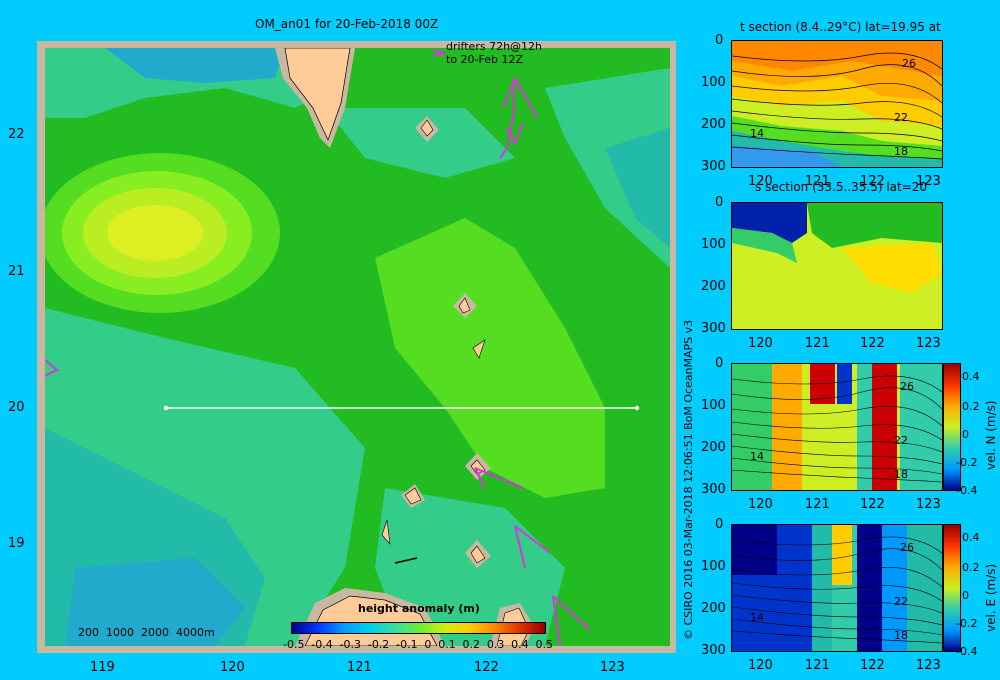  Describe the element at coordinates (232, 667) in the screenshot. I see `map-lon-tick: 120` at that location.